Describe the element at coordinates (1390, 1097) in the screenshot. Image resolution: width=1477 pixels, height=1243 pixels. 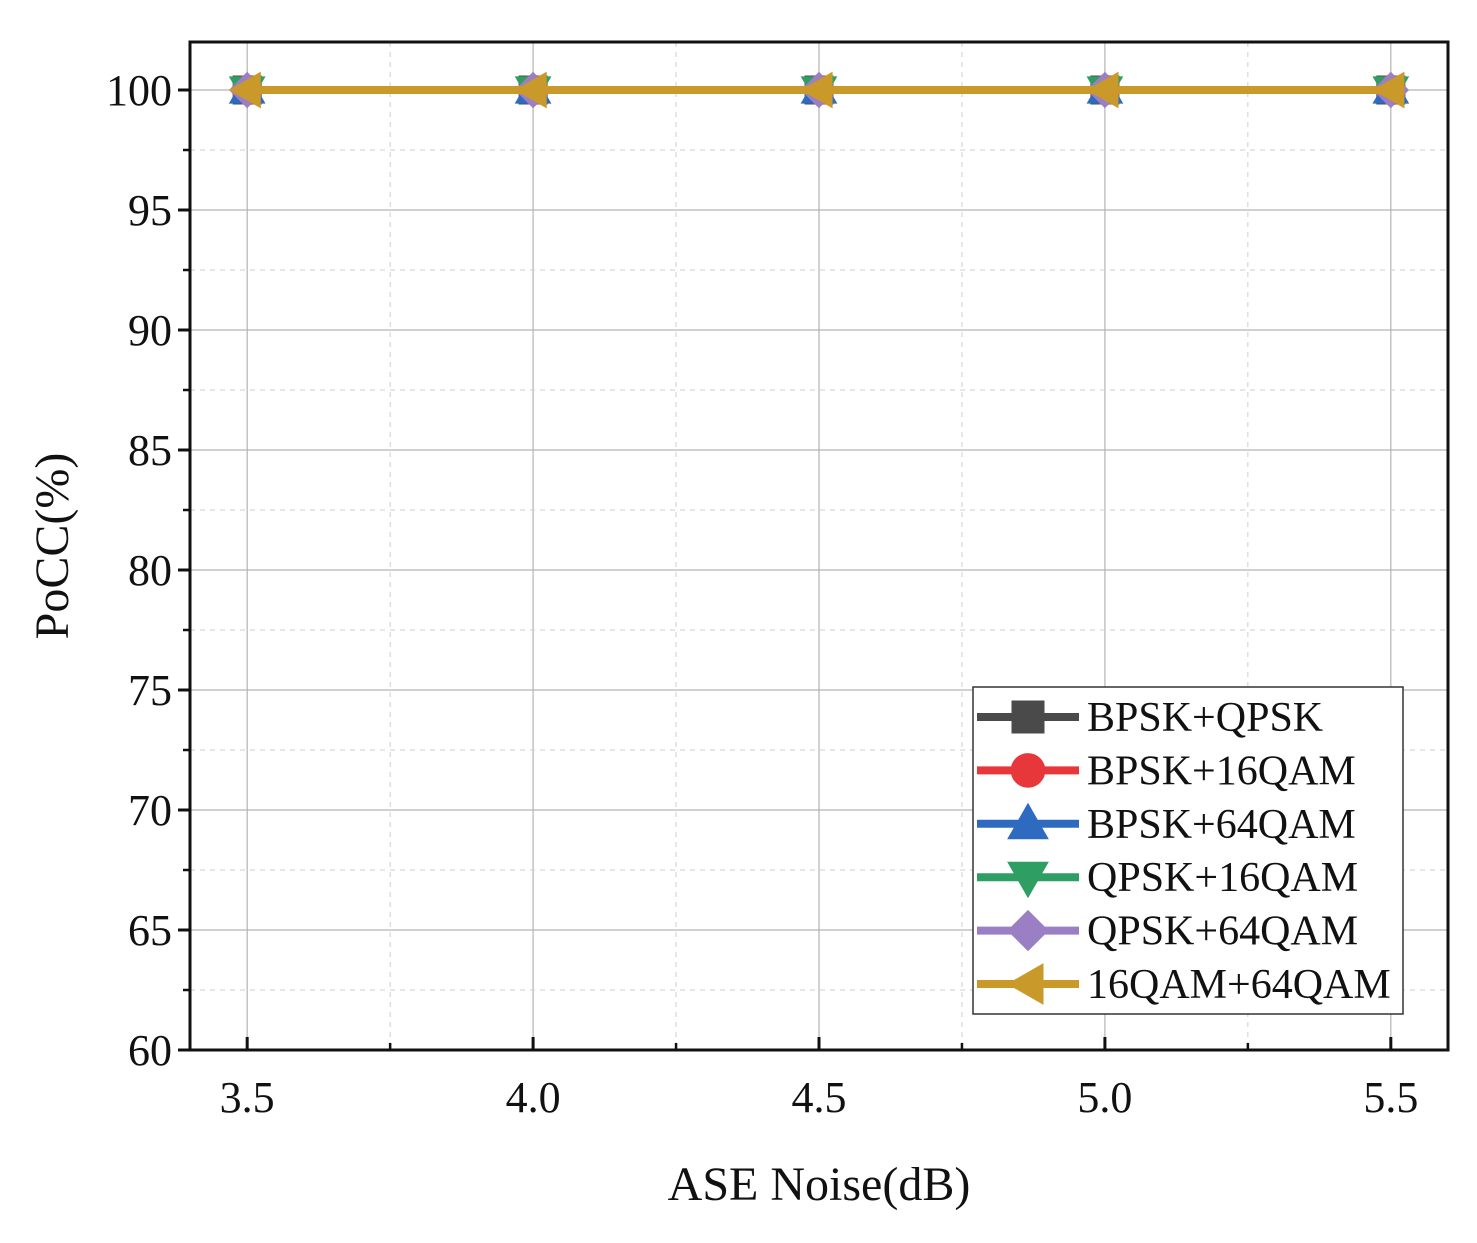
I see `x-tick-label: 5.5` at that location.